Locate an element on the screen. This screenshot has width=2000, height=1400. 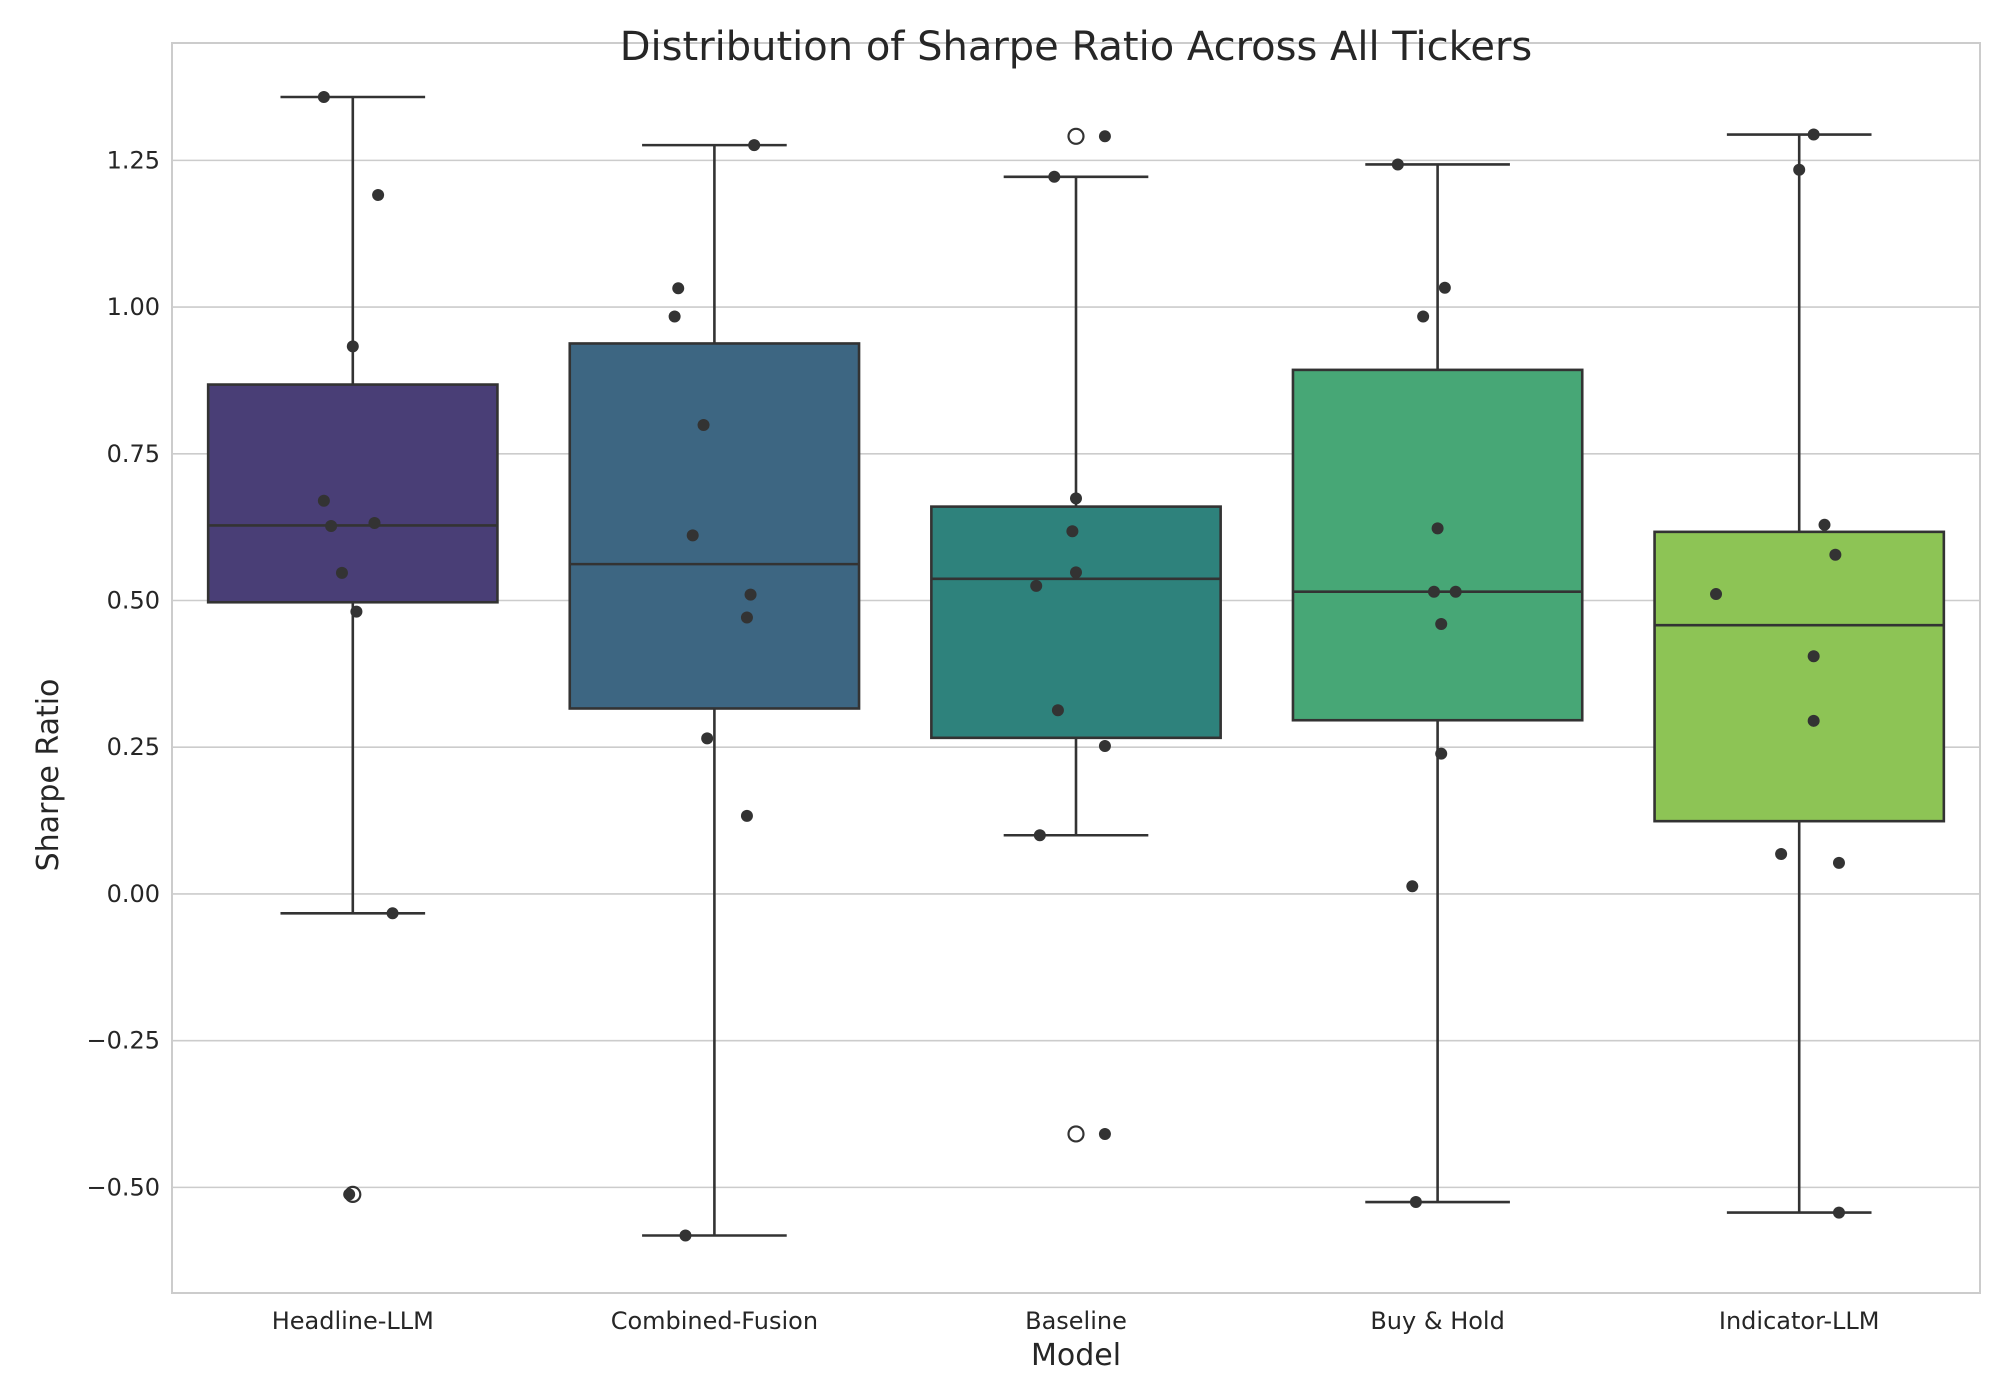
y-axis-label: Sharpe Ratio is located at coordinates (48, 775).